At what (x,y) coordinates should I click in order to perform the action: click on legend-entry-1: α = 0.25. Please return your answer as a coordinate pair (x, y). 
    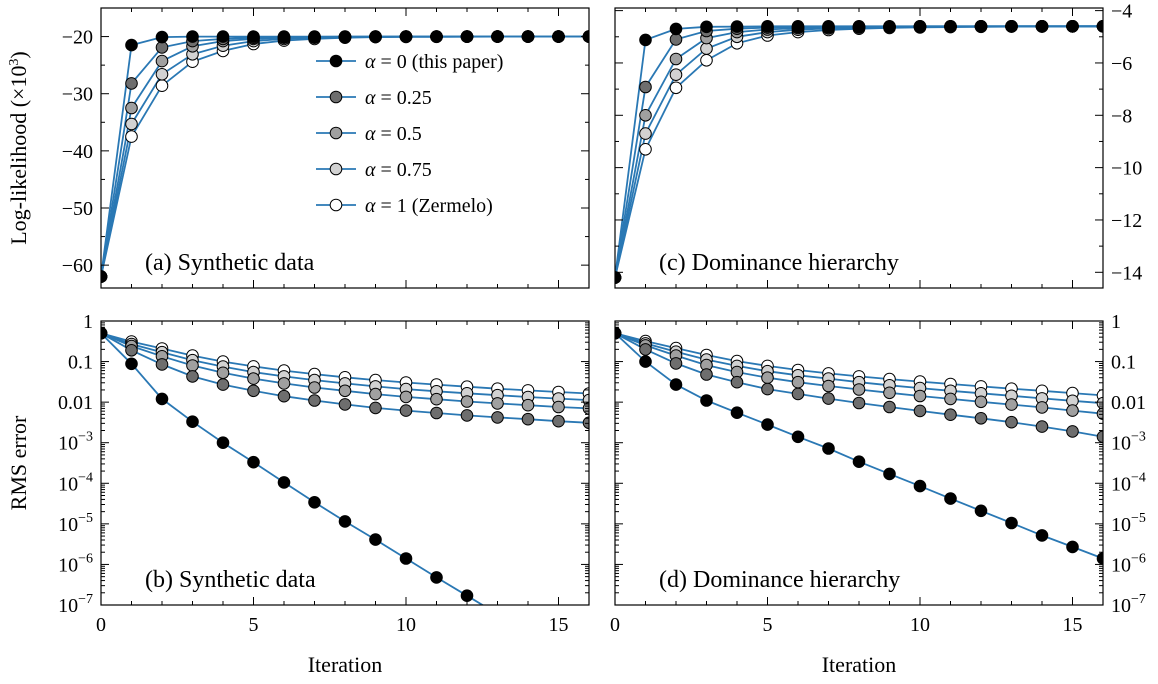
    Looking at the image, I should click on (398, 98).